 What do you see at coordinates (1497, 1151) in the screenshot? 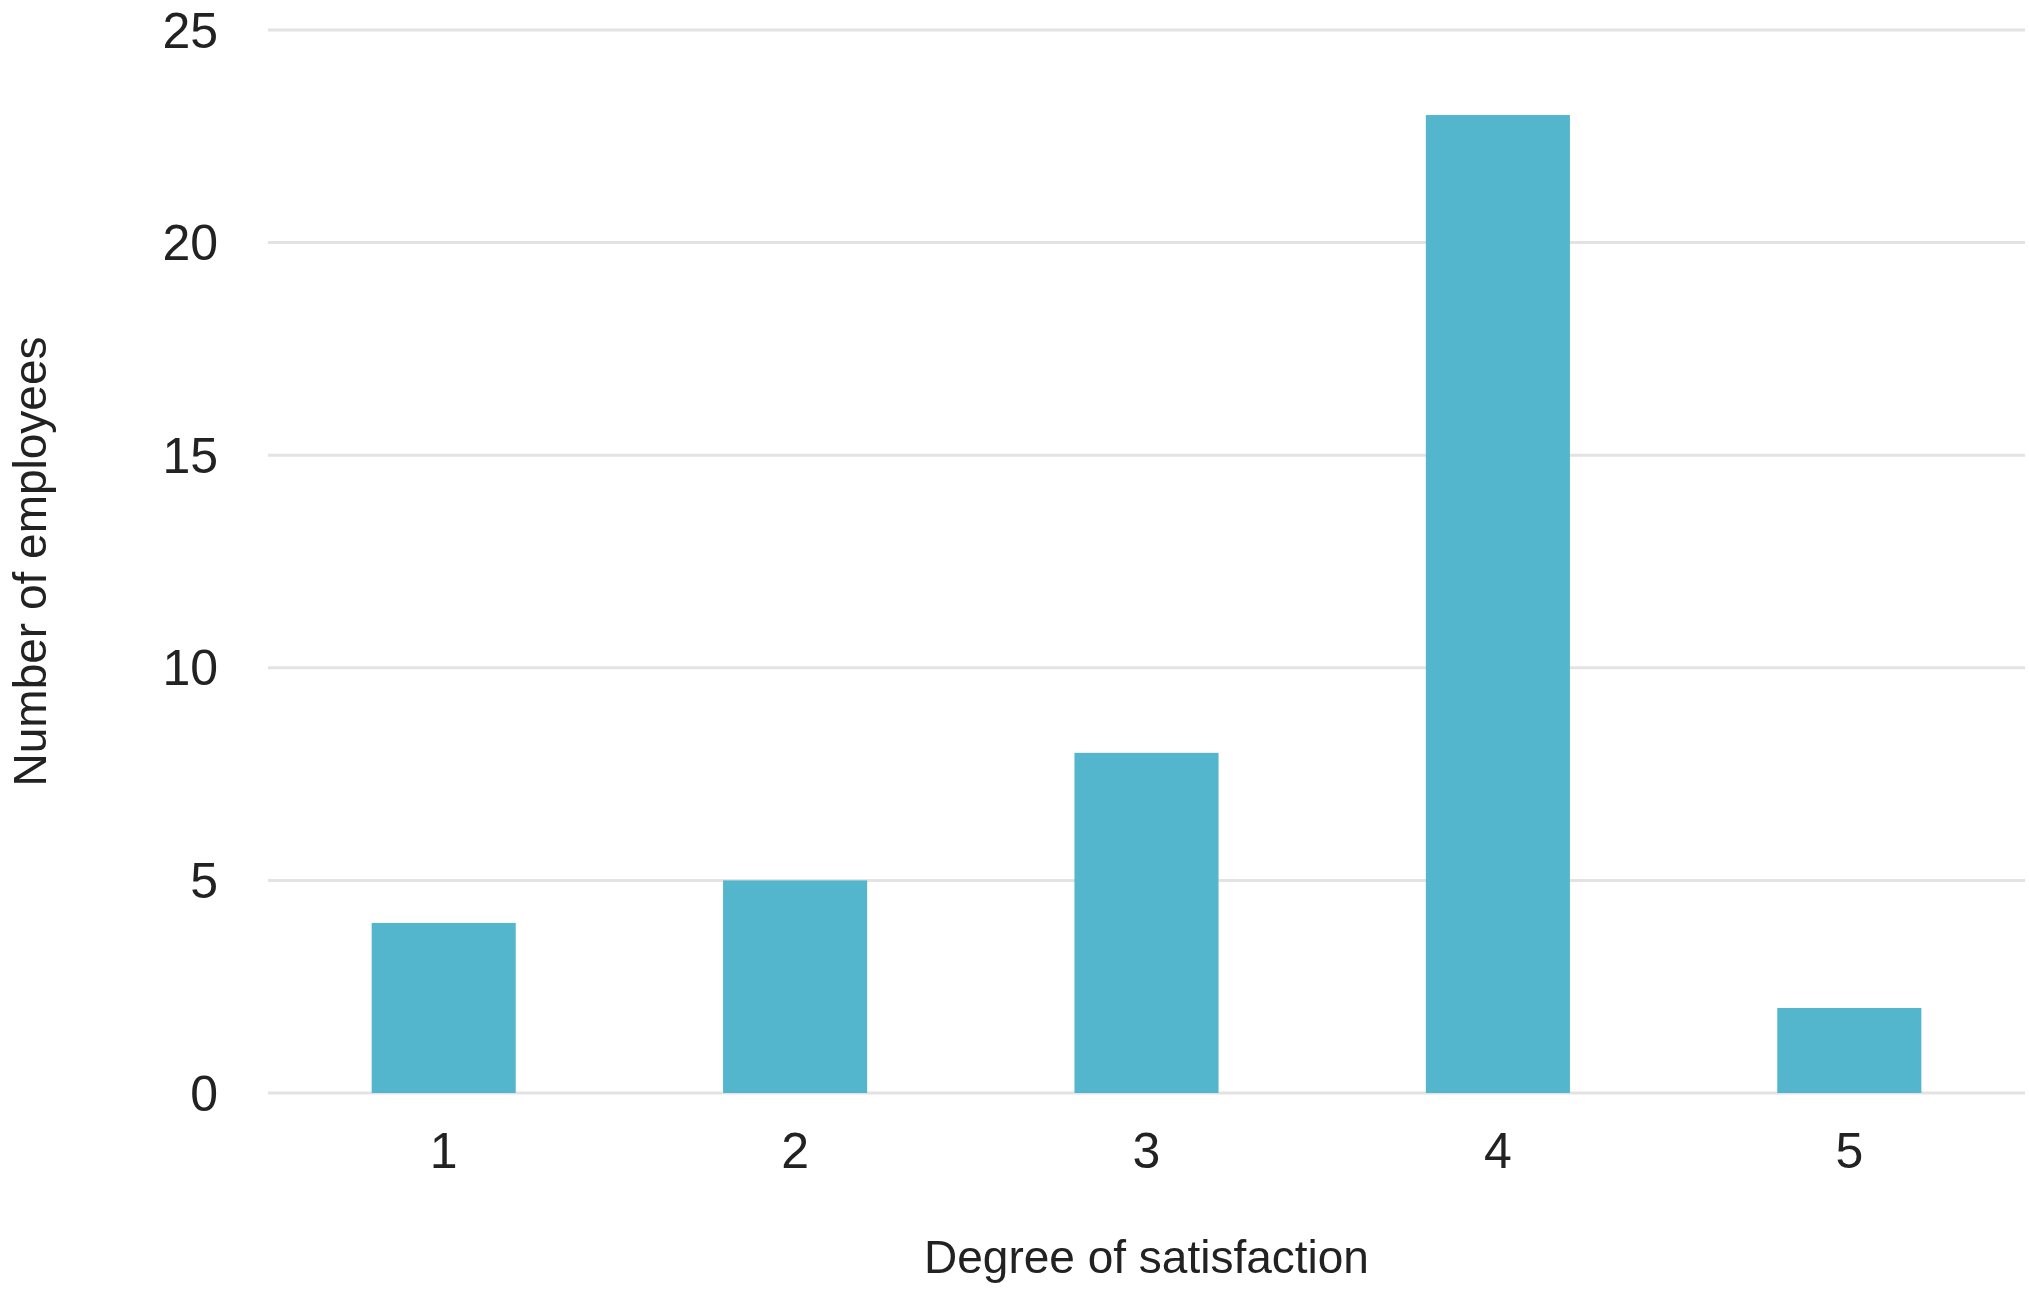
I see `x-tick-label: 4` at bounding box center [1497, 1151].